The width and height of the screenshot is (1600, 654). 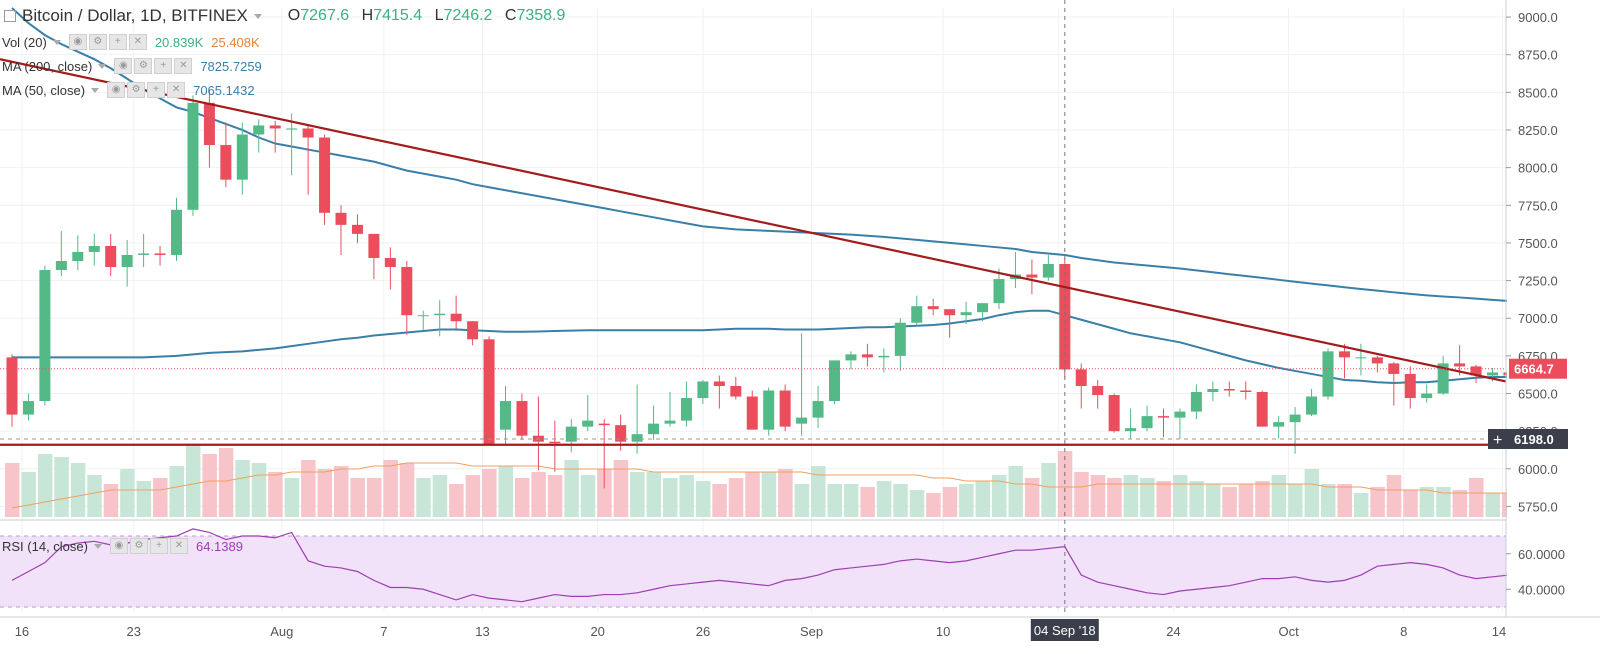 I want to click on vol-label: Vol (20), so click(x=24, y=42).